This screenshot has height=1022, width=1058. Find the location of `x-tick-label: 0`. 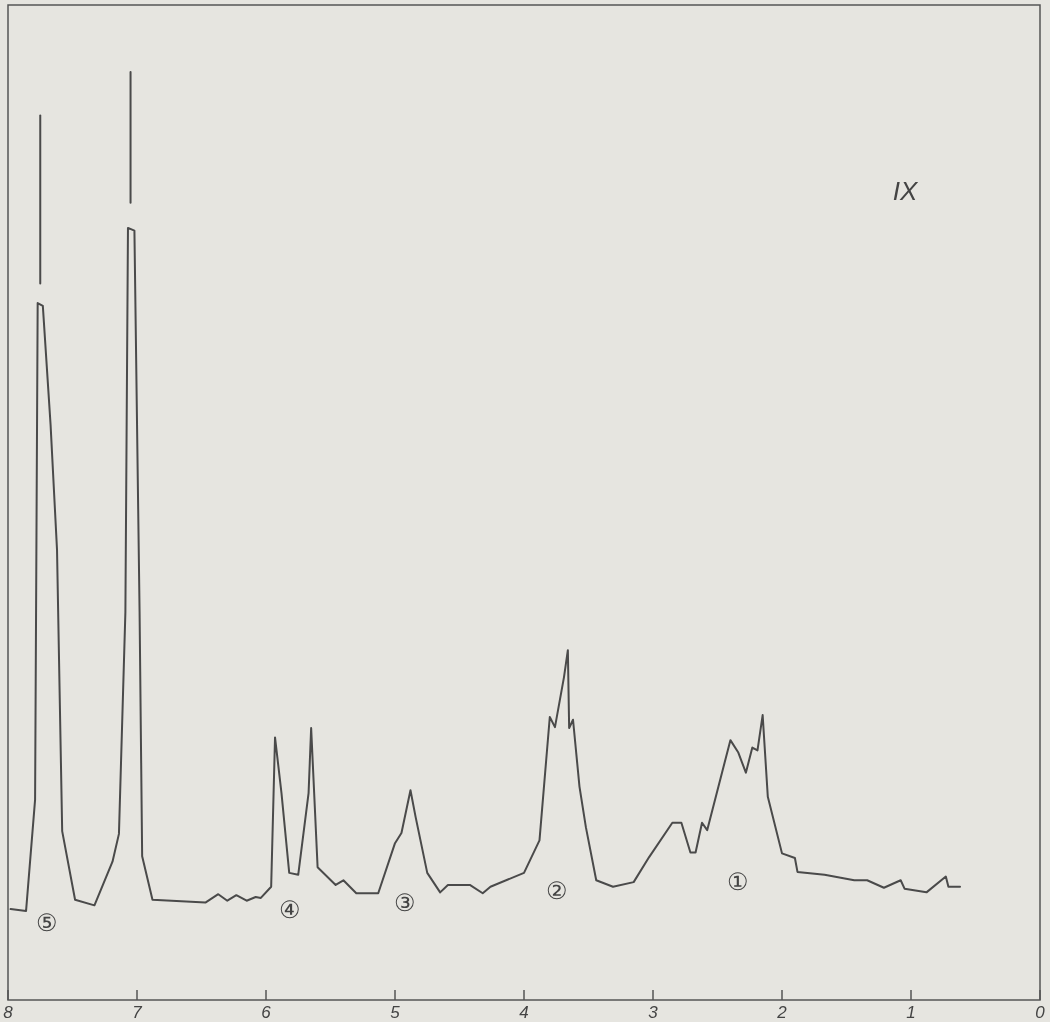

x-tick-label: 0 is located at coordinates (1040, 1012).